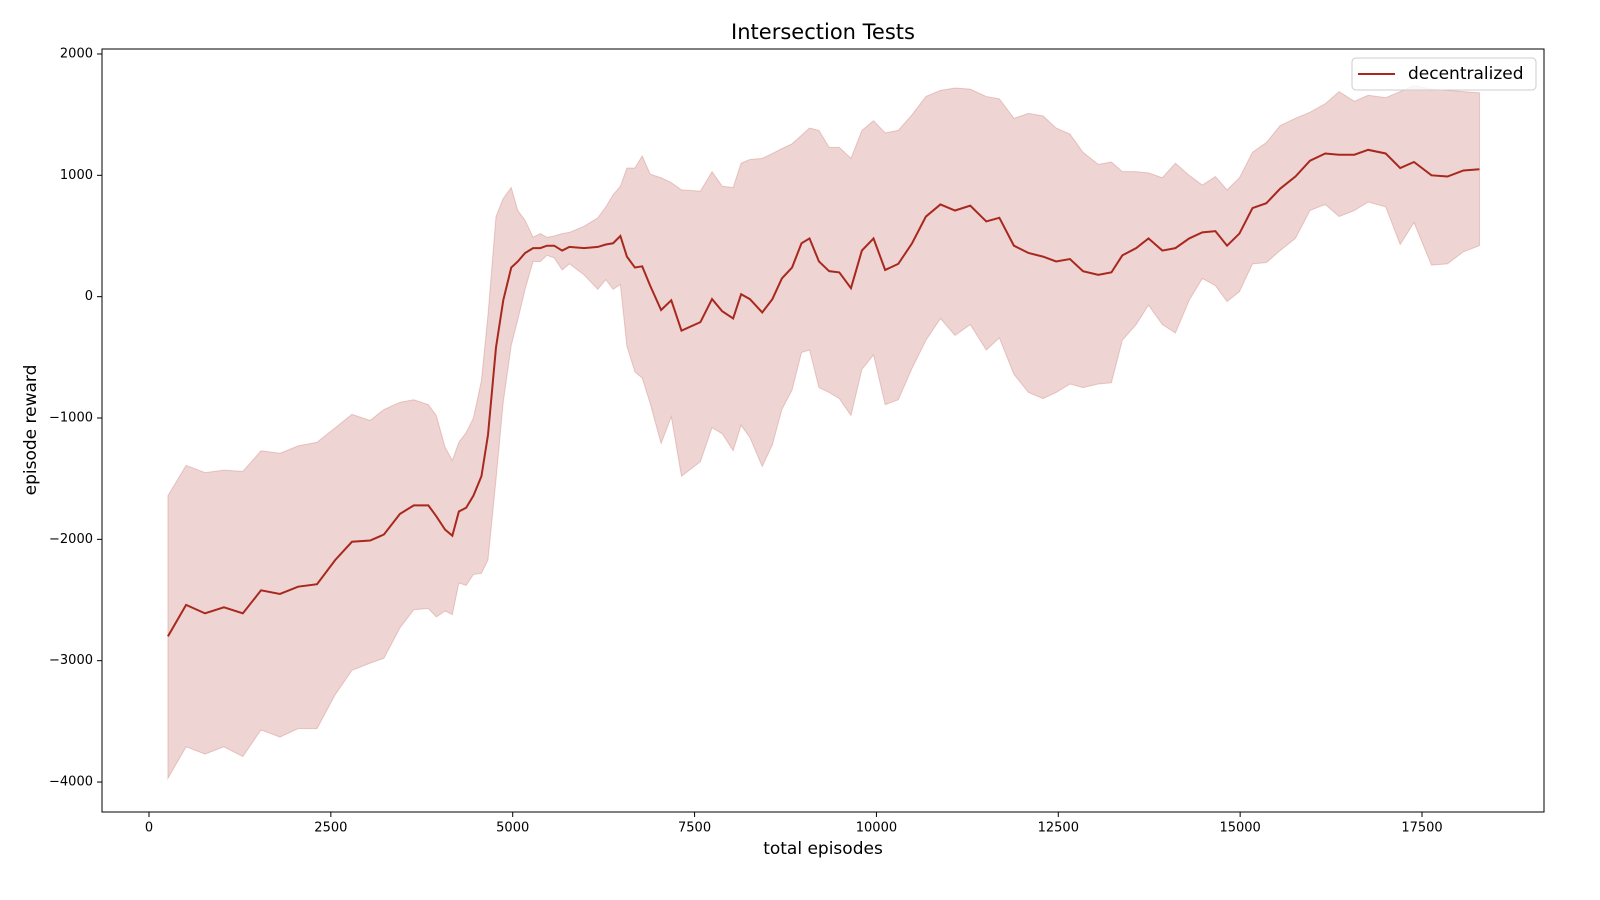 The width and height of the screenshot is (1600, 900). What do you see at coordinates (1239, 828) in the screenshot?
I see `x-tick-label: 15000` at bounding box center [1239, 828].